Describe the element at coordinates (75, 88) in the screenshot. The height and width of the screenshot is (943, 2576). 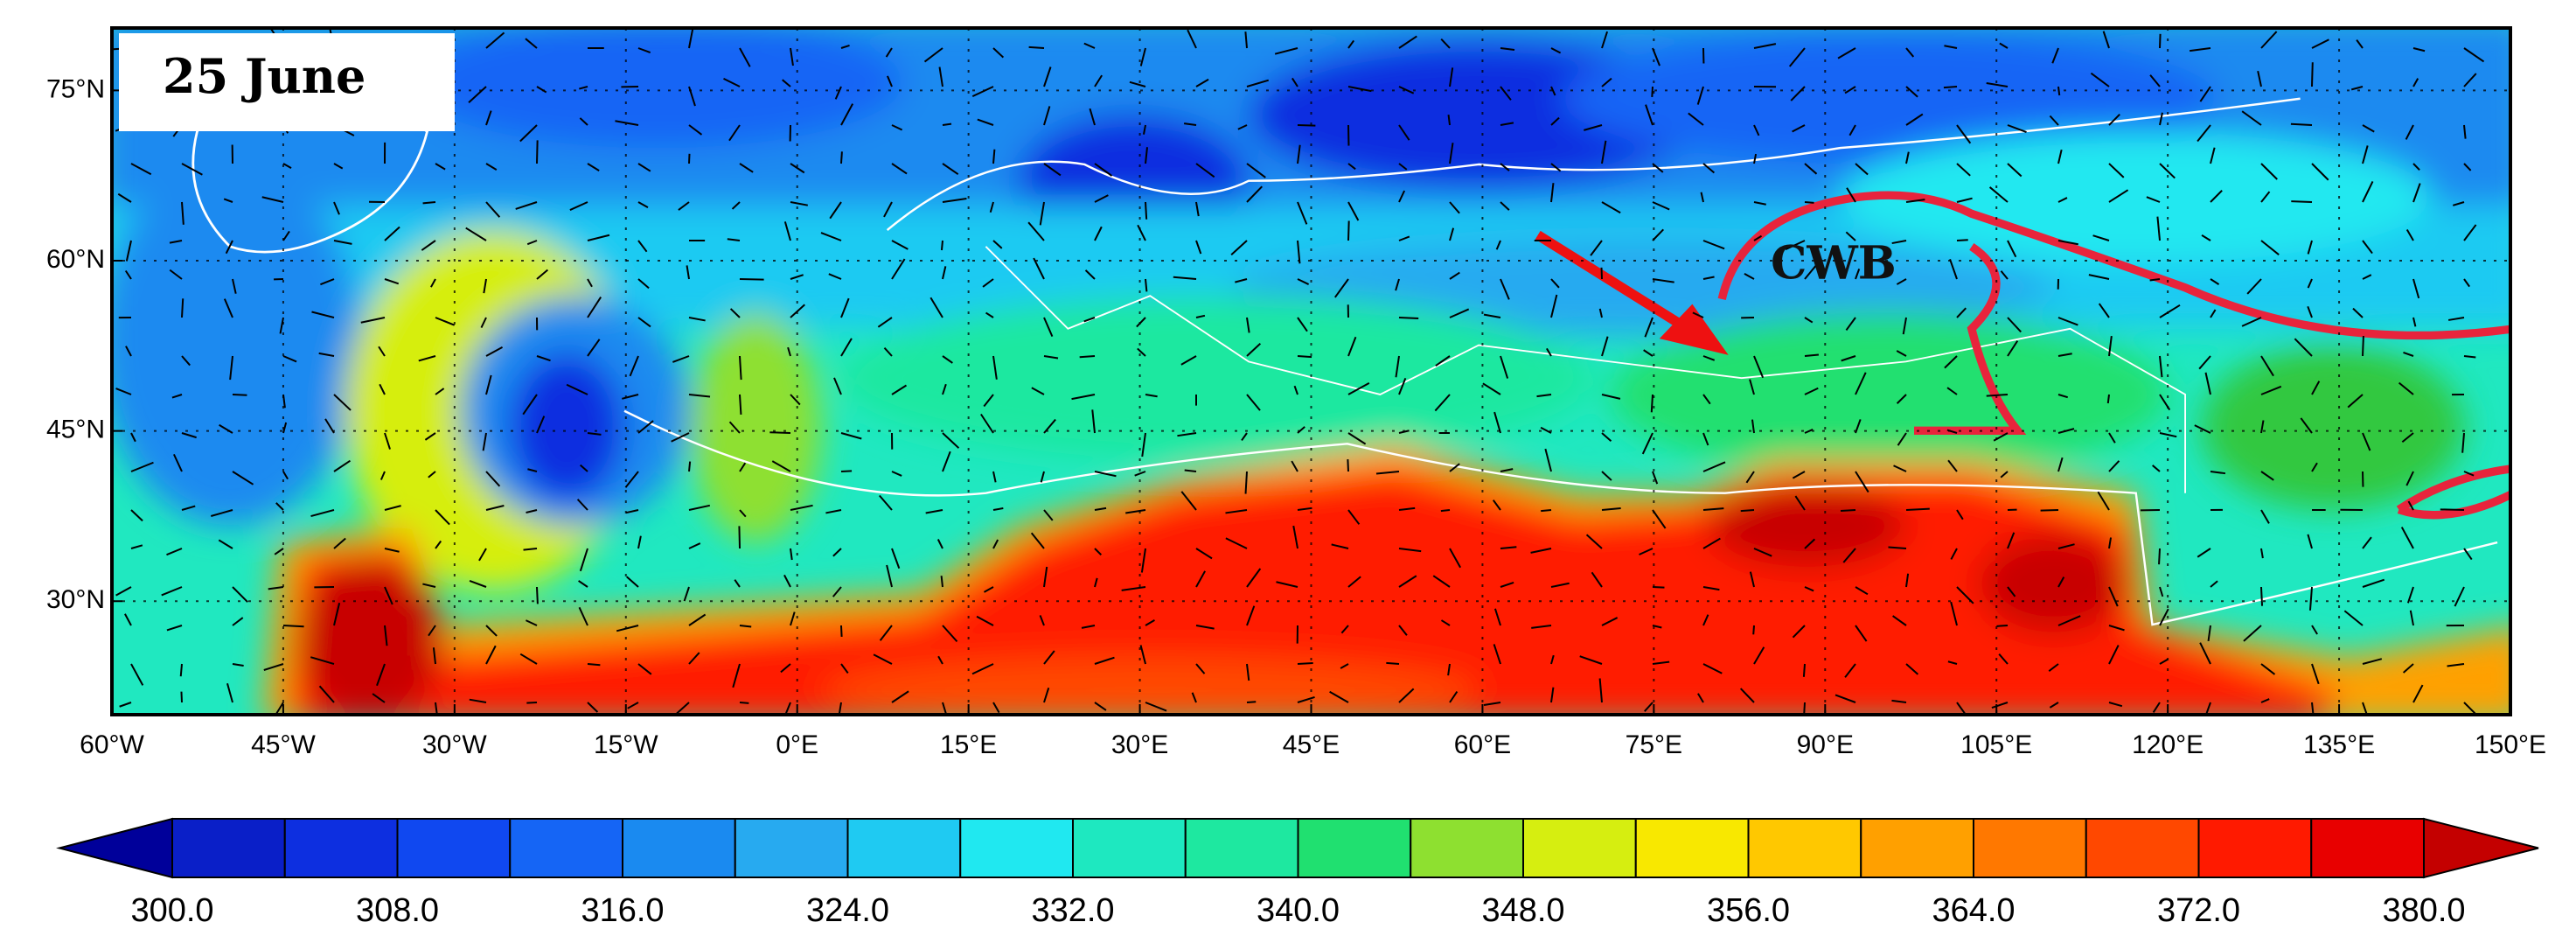
I see `y-tick-label: 75°N` at that location.